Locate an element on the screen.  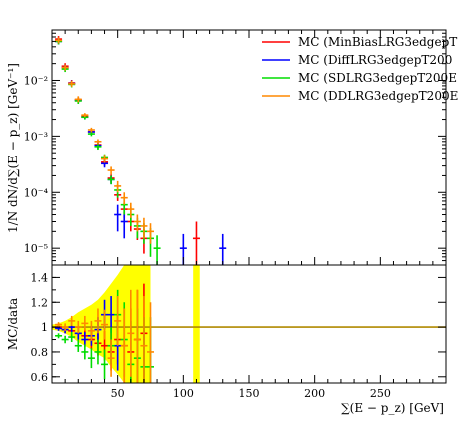
legend-entry: MC (DiffLRG3edgepT200 is located at coordinates (375, 60).